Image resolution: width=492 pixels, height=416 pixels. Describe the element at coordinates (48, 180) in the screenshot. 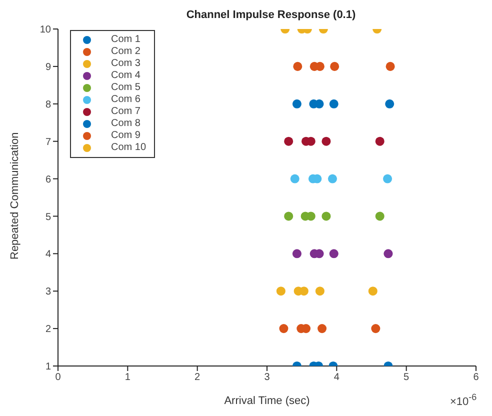

I see `y-tick-label: 6` at that location.